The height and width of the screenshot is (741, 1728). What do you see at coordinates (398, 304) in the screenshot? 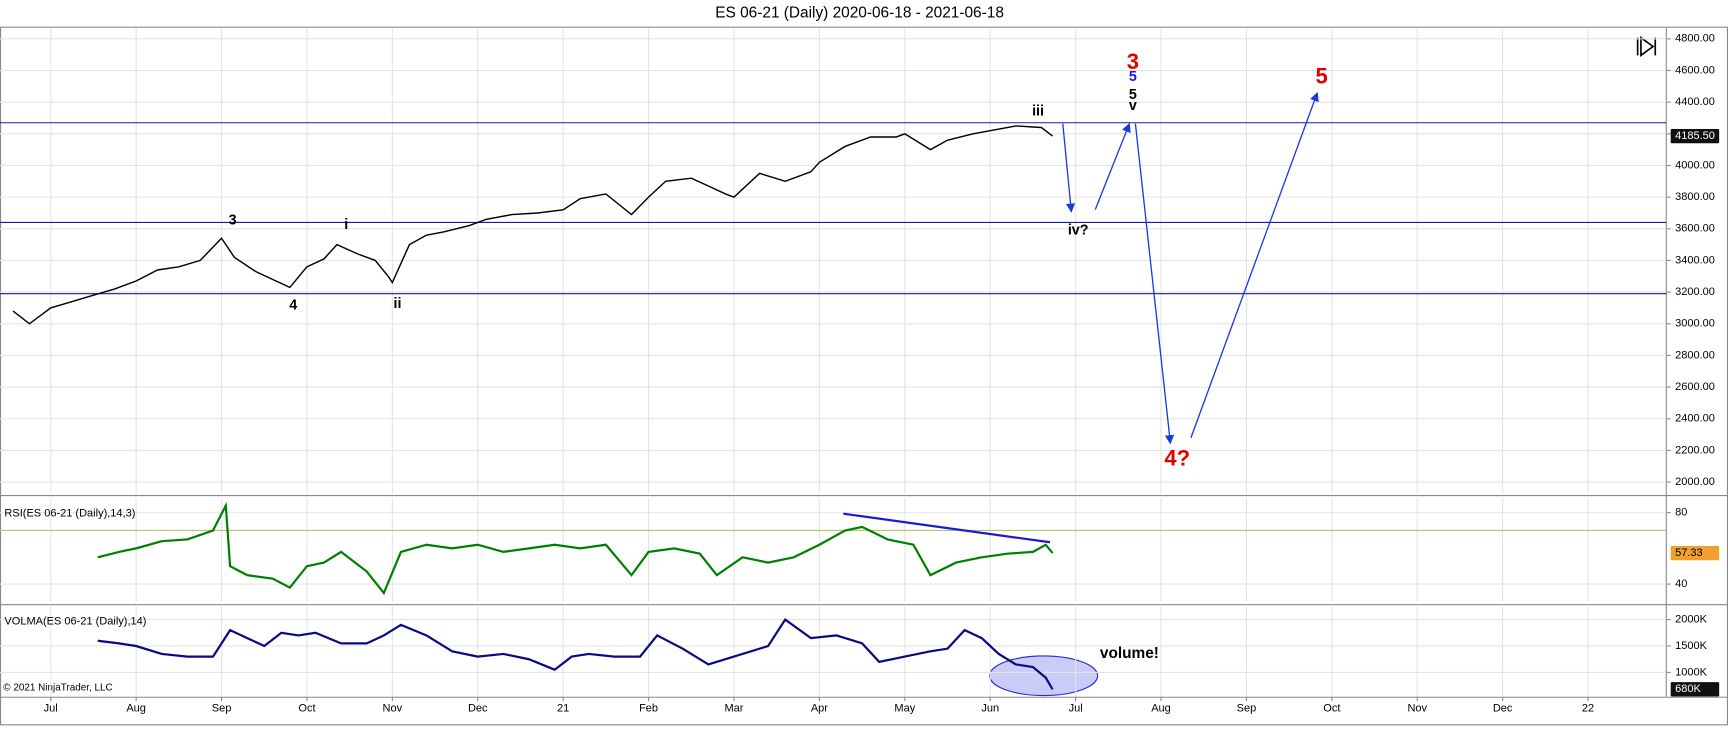
I see `annotation: ii` at bounding box center [398, 304].